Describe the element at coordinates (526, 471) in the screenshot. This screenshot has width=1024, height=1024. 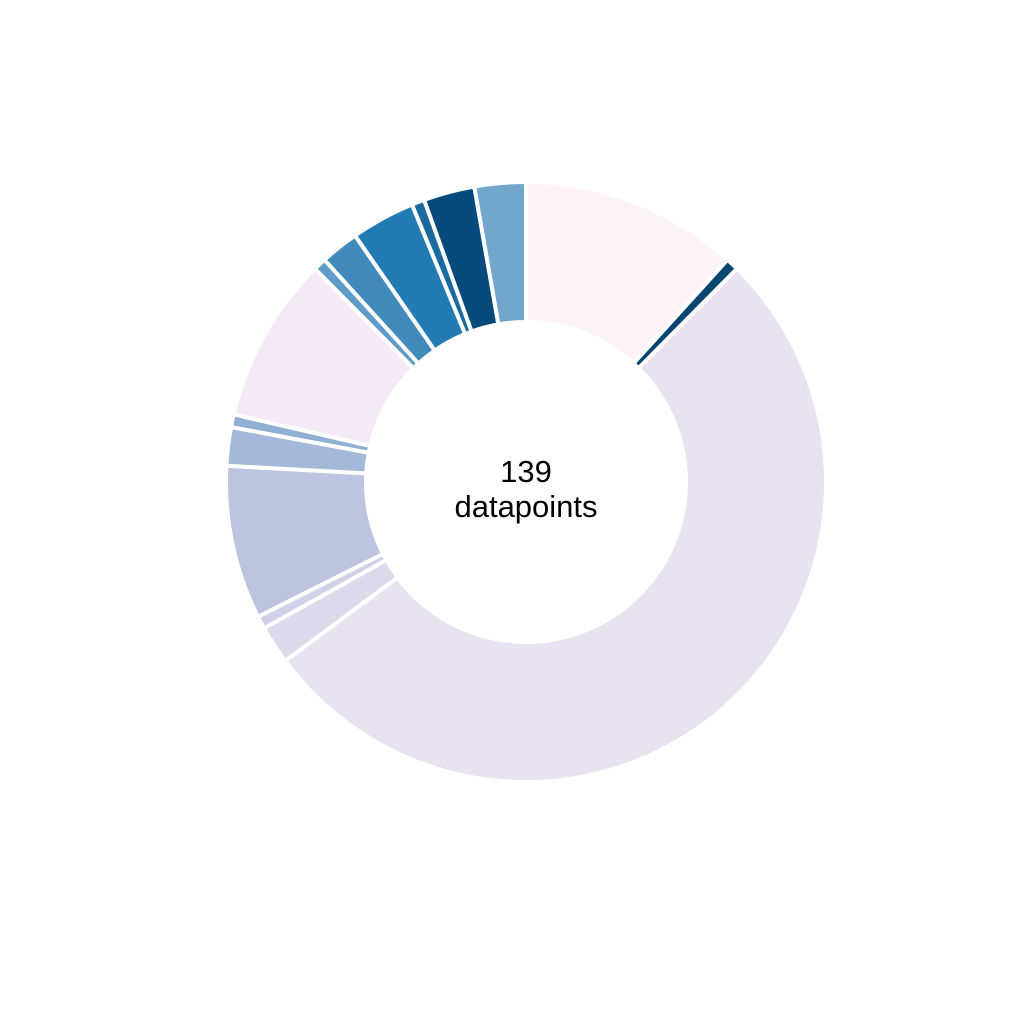
I see `center-count: 139` at that location.